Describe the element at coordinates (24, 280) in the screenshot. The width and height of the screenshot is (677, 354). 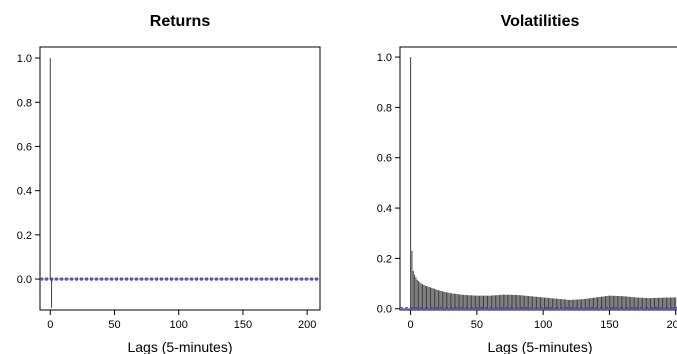
I see `returns-ytick-label: 0.0` at that location.